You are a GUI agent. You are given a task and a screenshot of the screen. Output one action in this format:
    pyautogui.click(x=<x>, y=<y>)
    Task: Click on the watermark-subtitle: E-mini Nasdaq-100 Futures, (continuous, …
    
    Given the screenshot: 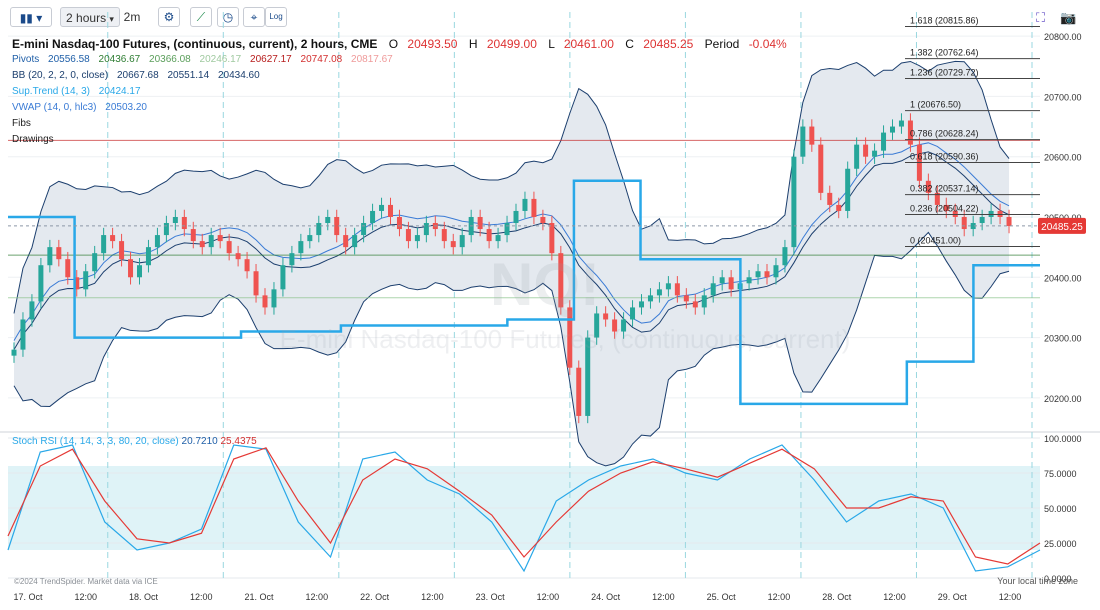 What is the action you would take?
    pyautogui.click(x=565, y=339)
    